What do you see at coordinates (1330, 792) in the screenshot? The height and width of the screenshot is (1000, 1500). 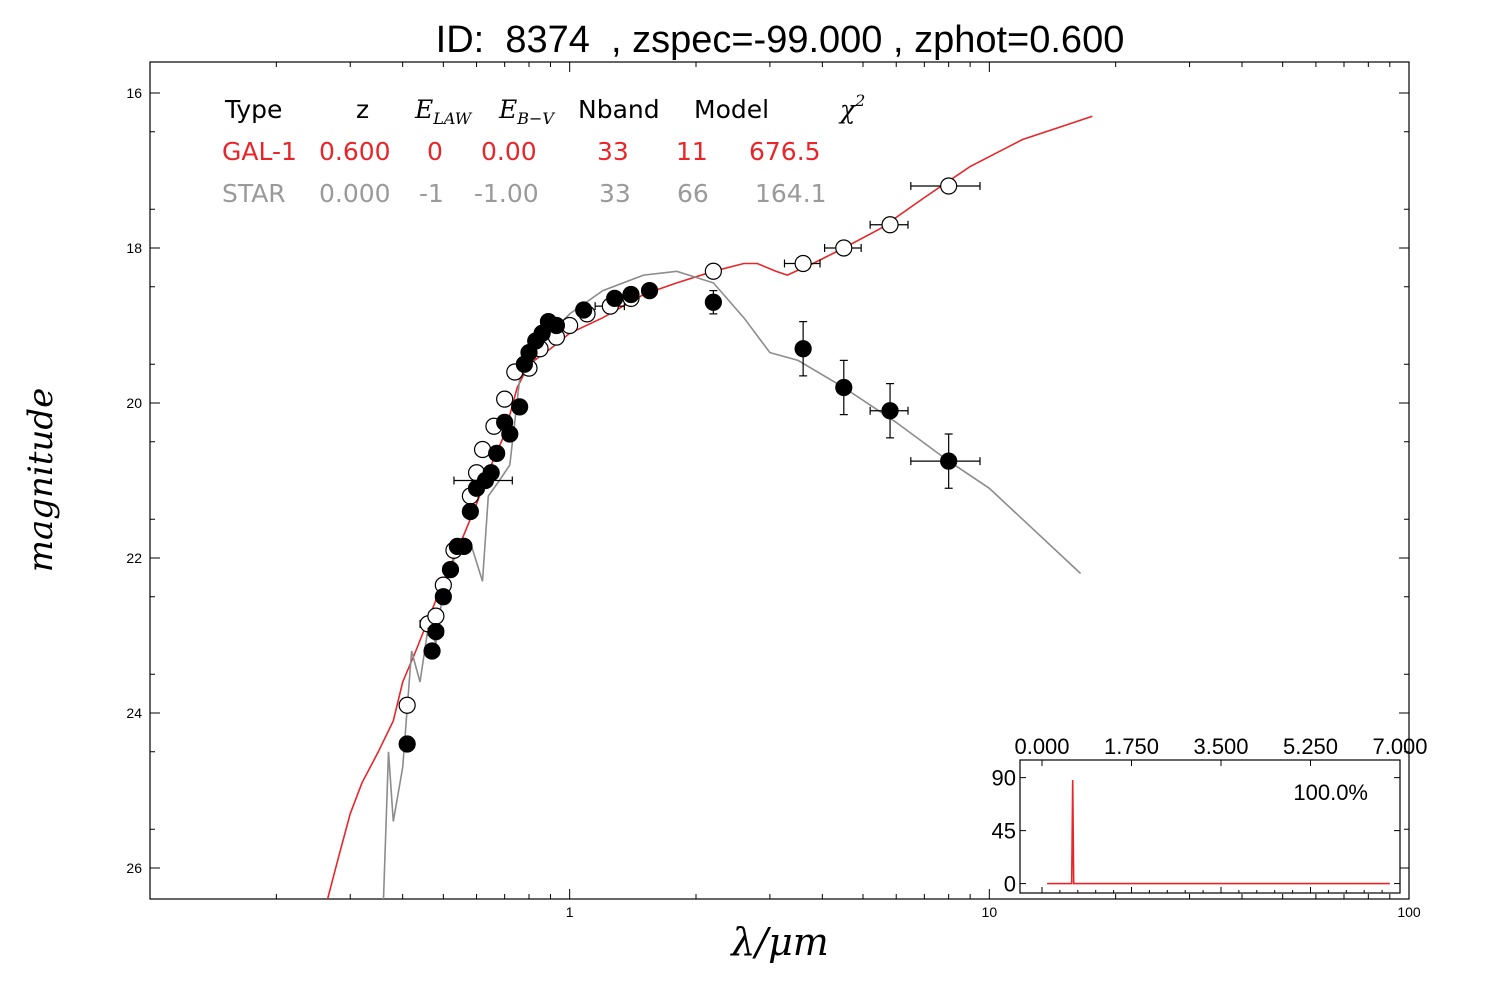 I see `inset-annotation: 100.0%` at bounding box center [1330, 792].